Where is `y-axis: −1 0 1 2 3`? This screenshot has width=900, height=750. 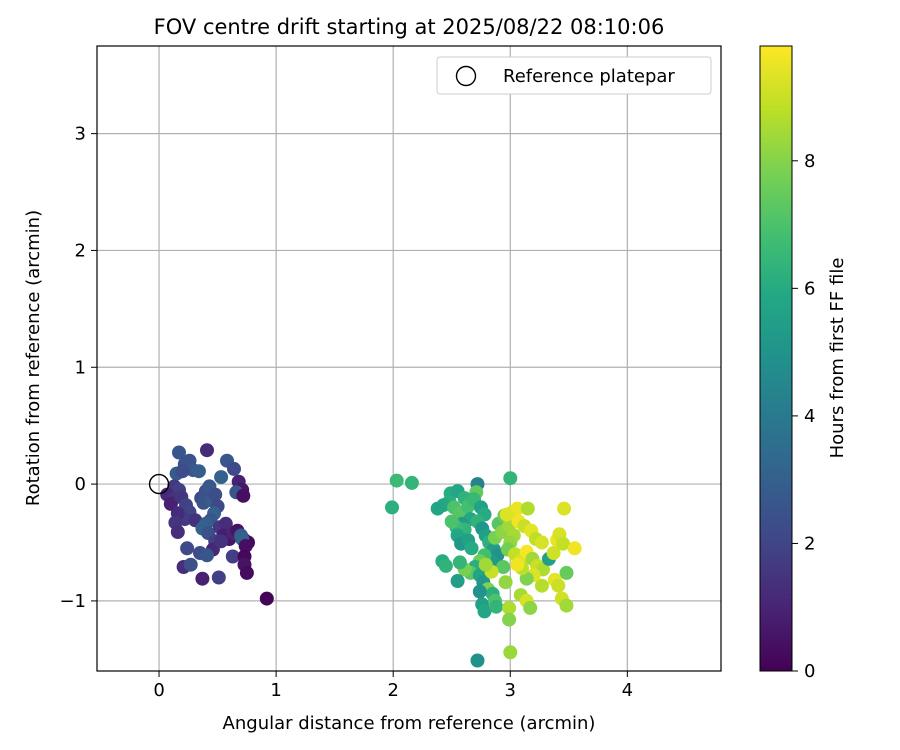
y-axis: −1 0 1 2 3 is located at coordinates (78, 368).